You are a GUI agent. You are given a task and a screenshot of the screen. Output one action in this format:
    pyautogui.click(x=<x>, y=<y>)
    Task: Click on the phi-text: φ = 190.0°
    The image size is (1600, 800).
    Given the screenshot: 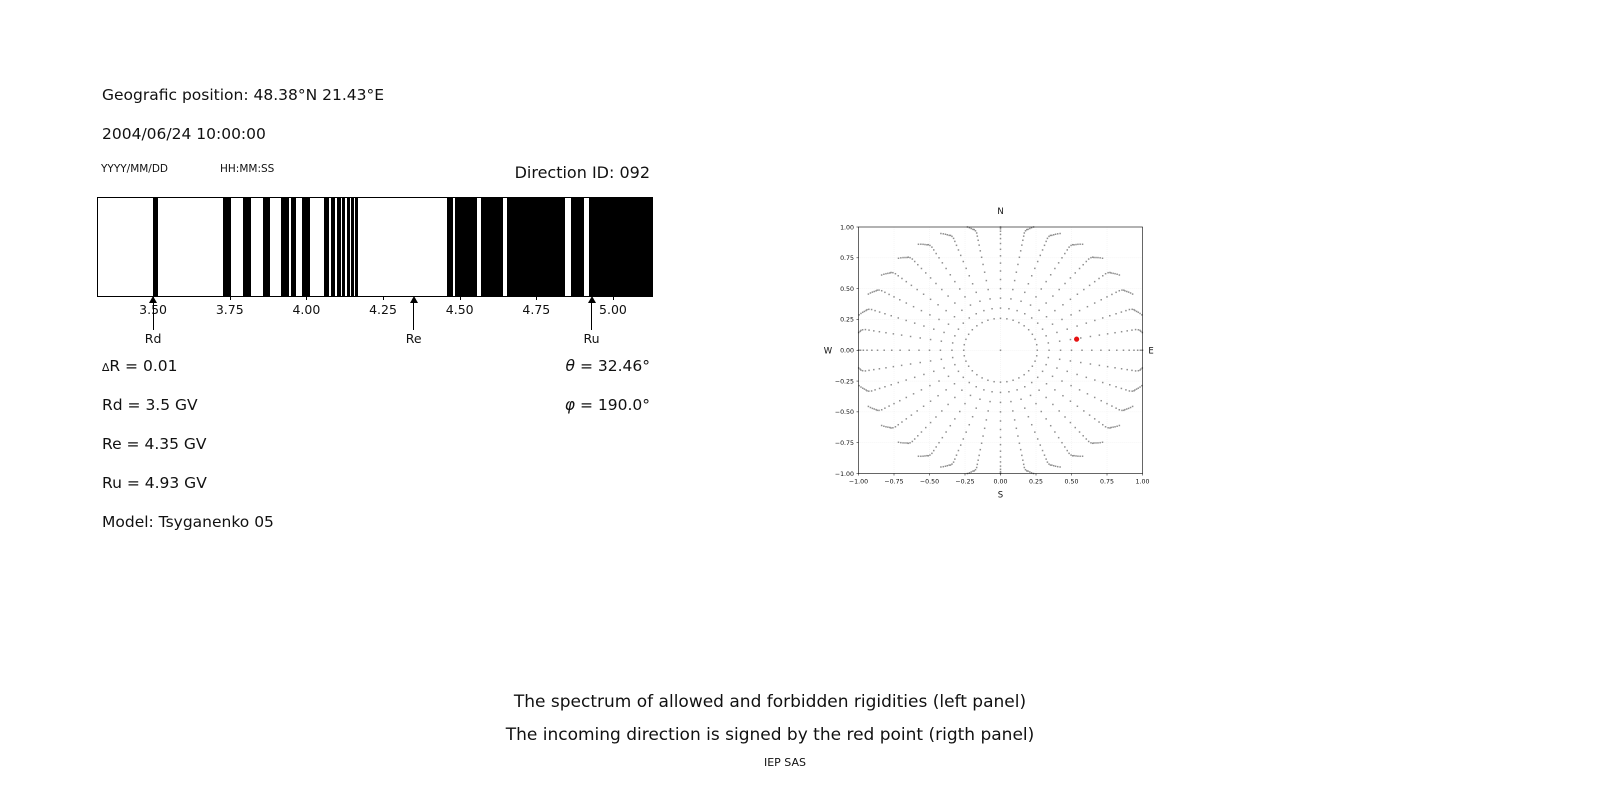 What is the action you would take?
    pyautogui.click(x=607, y=405)
    